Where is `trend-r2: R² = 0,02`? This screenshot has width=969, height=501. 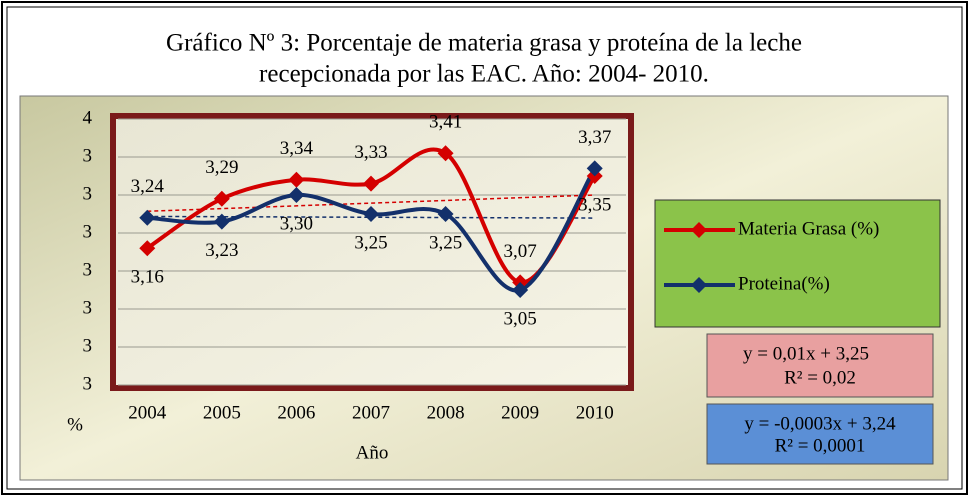
trend-r2: R² = 0,02 is located at coordinates (820, 377).